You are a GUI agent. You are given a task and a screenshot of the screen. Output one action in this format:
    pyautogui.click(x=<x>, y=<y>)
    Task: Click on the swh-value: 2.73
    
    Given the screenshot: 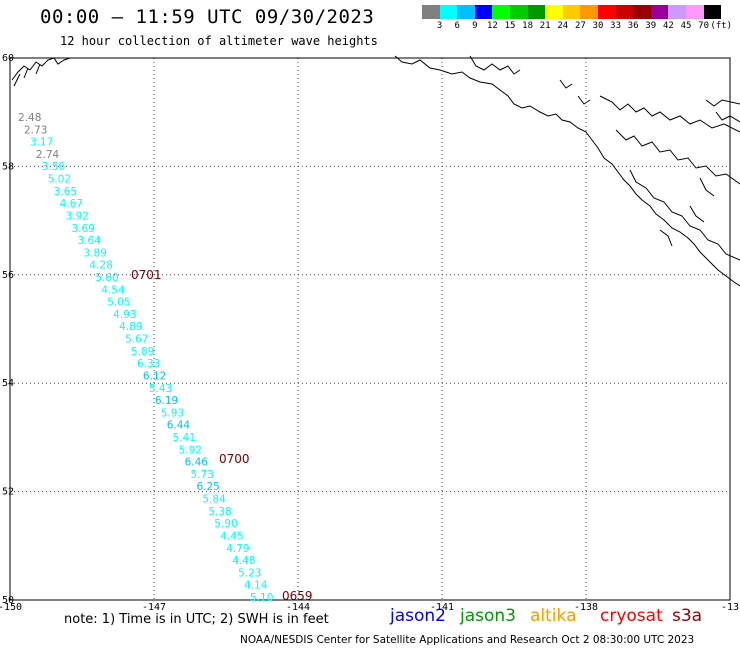 What is the action you would take?
    pyautogui.click(x=35, y=130)
    